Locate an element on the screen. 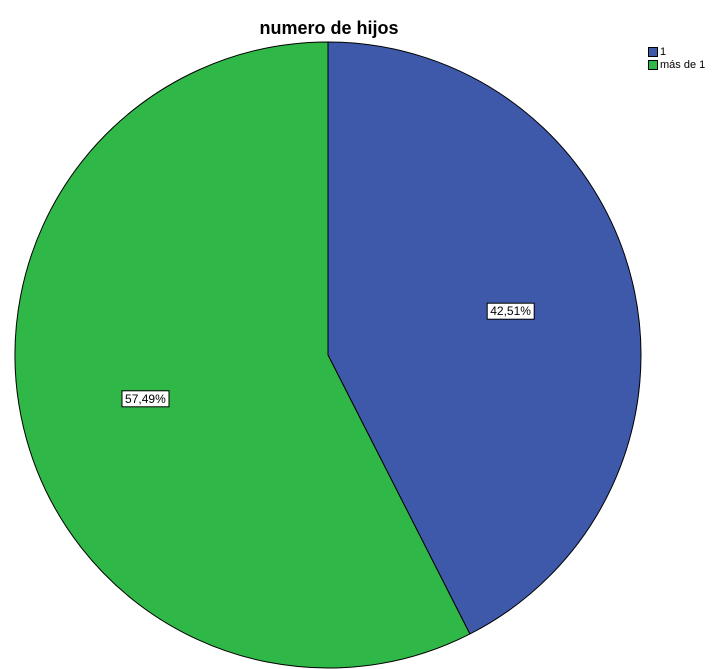 This screenshot has height=669, width=725. slice-label-text: 42,51% is located at coordinates (510, 311).